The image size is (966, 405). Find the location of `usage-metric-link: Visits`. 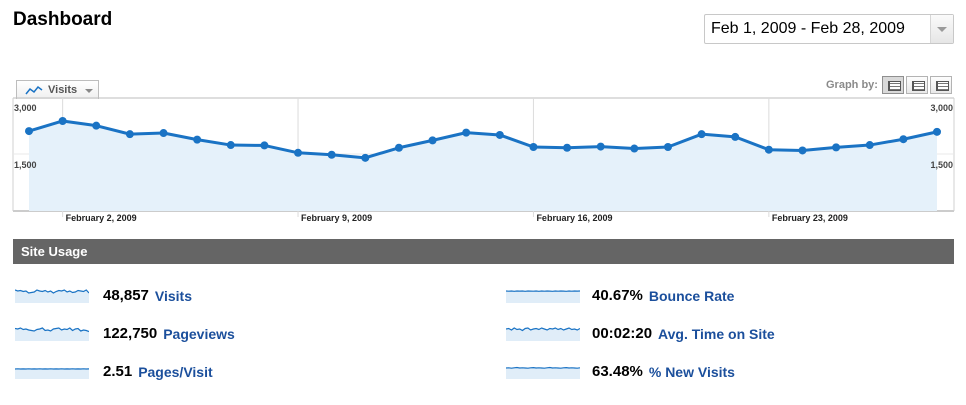

usage-metric-link: Visits is located at coordinates (173, 296).